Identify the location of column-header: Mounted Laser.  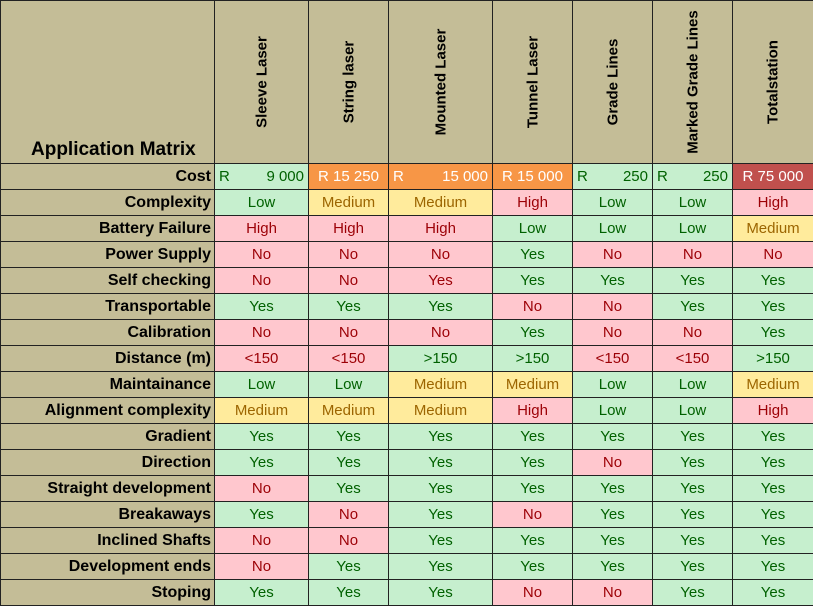
(441, 82).